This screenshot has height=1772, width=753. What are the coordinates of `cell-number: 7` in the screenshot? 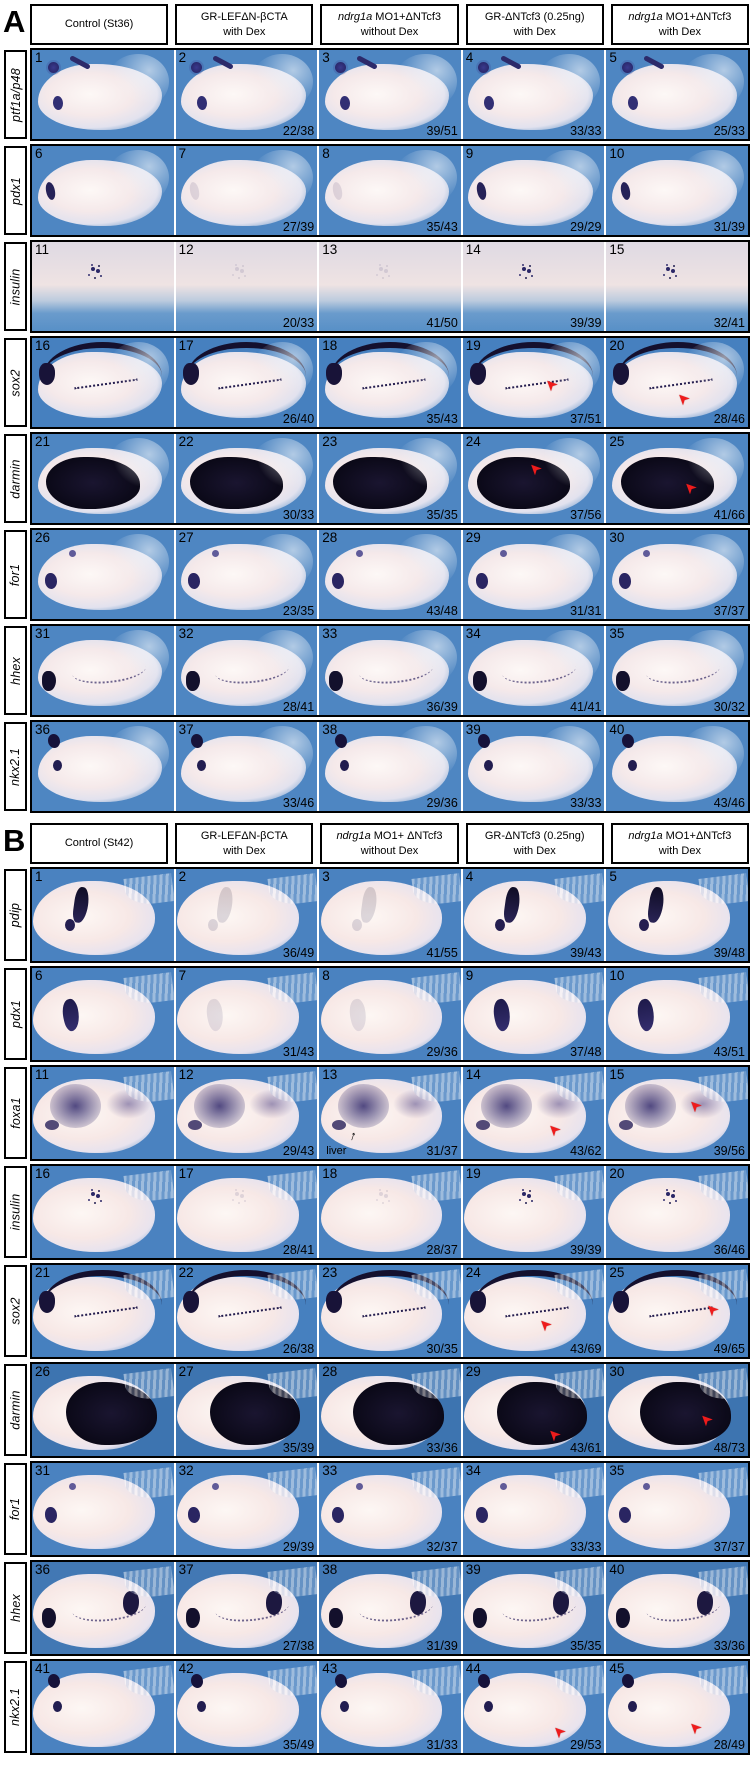 It's located at (182, 153).